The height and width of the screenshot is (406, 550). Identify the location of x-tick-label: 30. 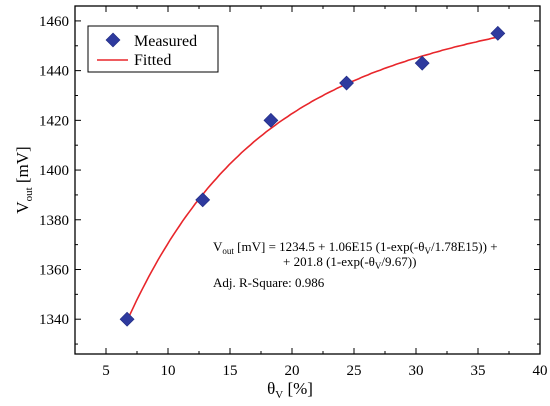
(416, 371).